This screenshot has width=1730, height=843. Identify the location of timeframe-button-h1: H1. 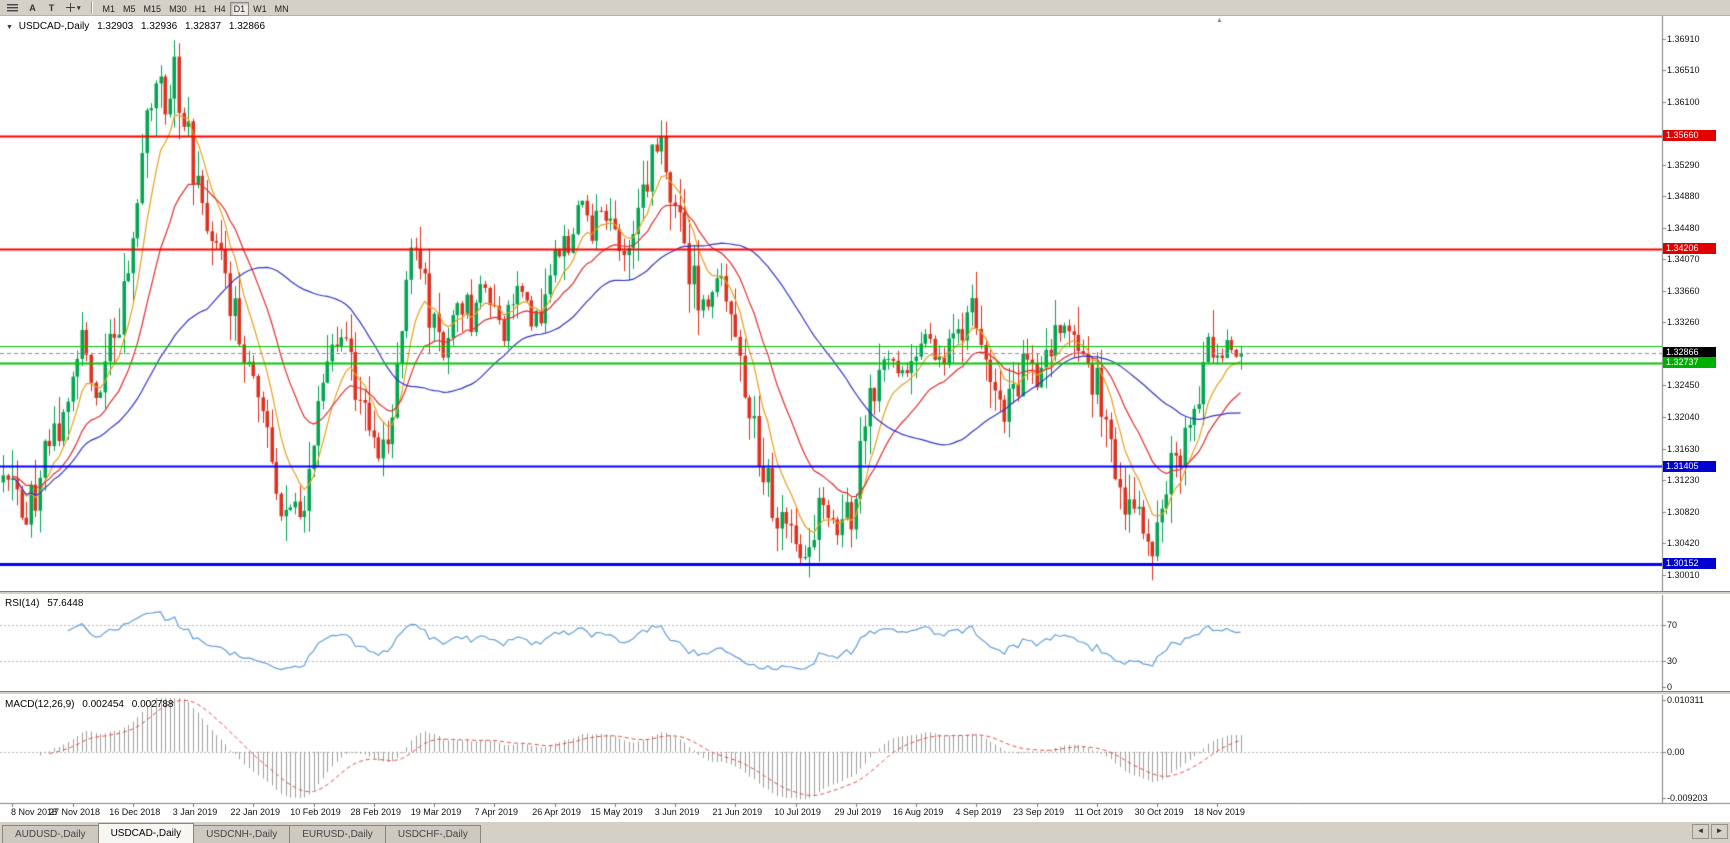
(201, 9).